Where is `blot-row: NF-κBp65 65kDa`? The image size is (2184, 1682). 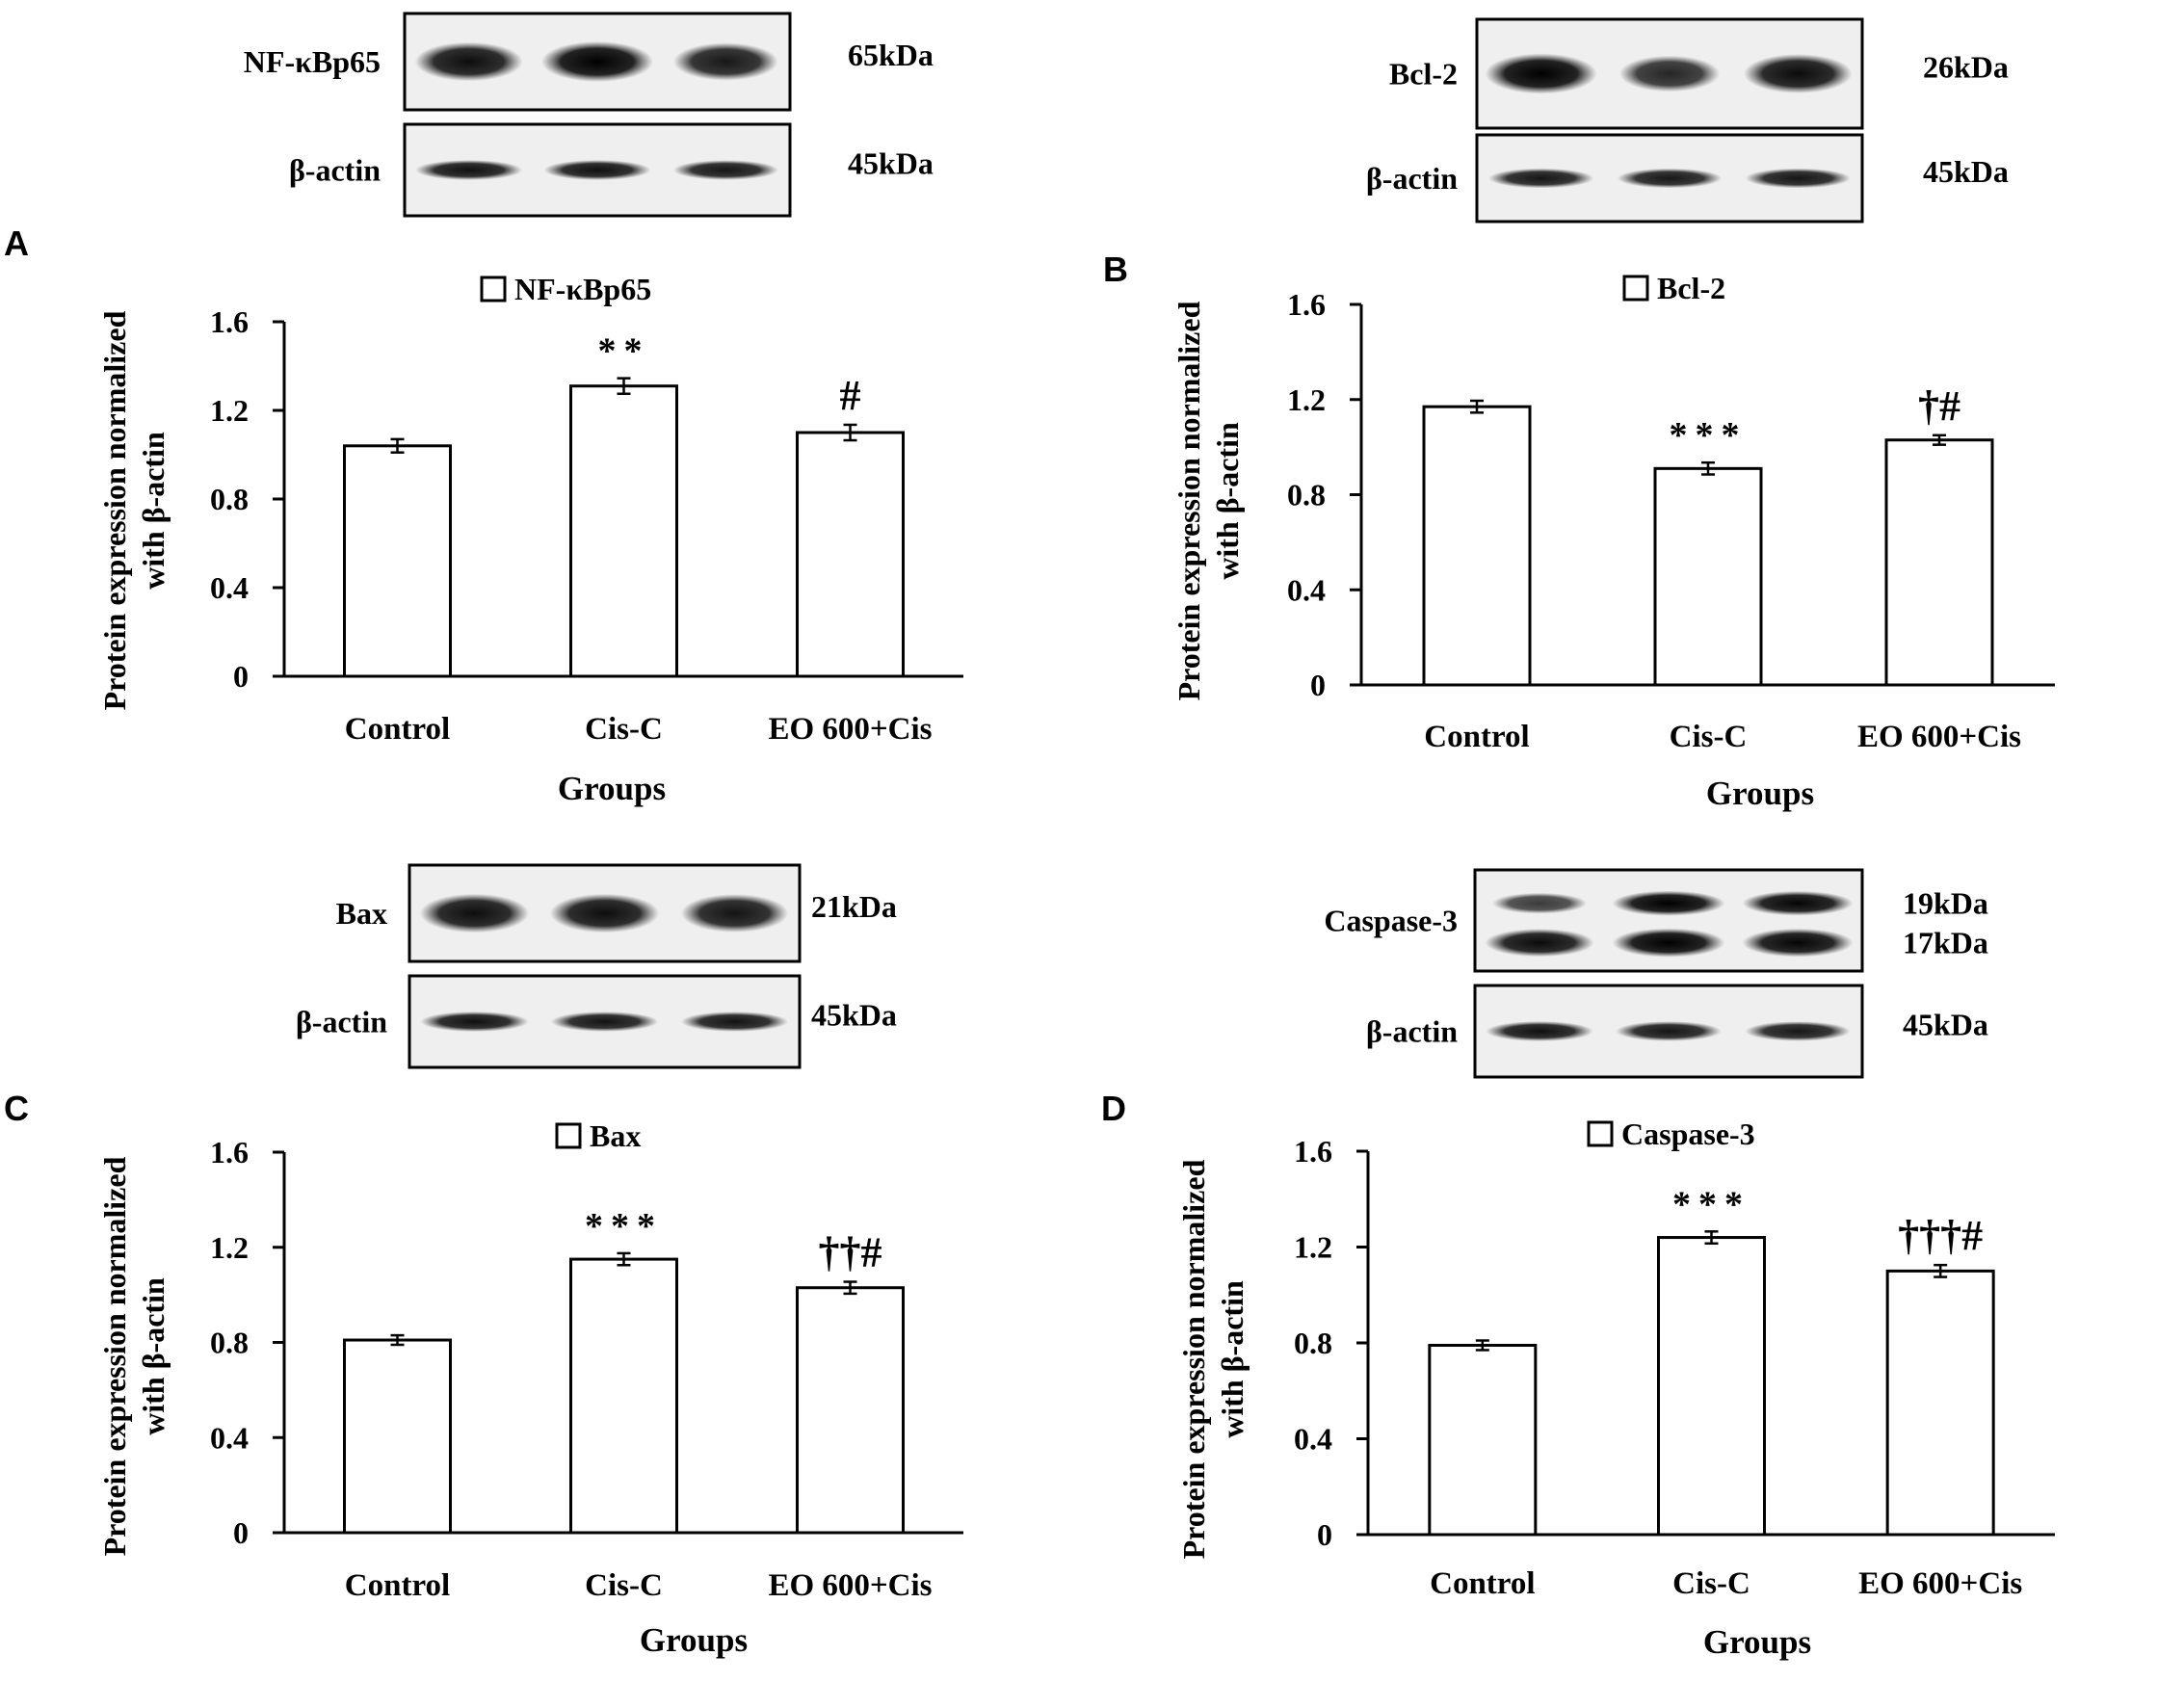 blot-row: NF-κBp65 65kDa is located at coordinates (589, 62).